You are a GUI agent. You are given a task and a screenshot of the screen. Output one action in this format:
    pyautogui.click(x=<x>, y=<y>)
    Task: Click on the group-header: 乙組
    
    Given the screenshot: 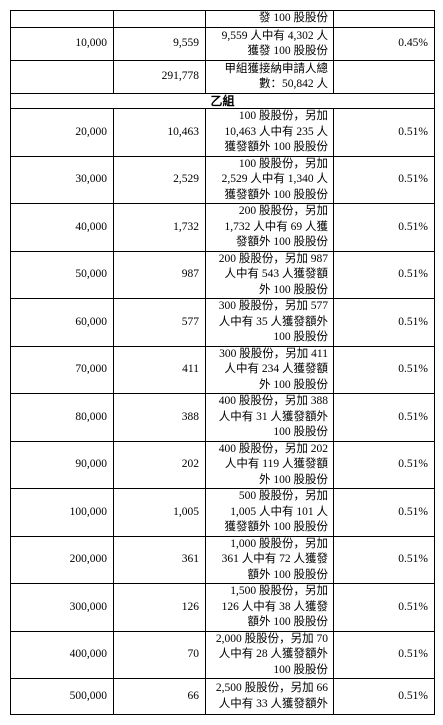 What is the action you would take?
    pyautogui.click(x=222, y=101)
    